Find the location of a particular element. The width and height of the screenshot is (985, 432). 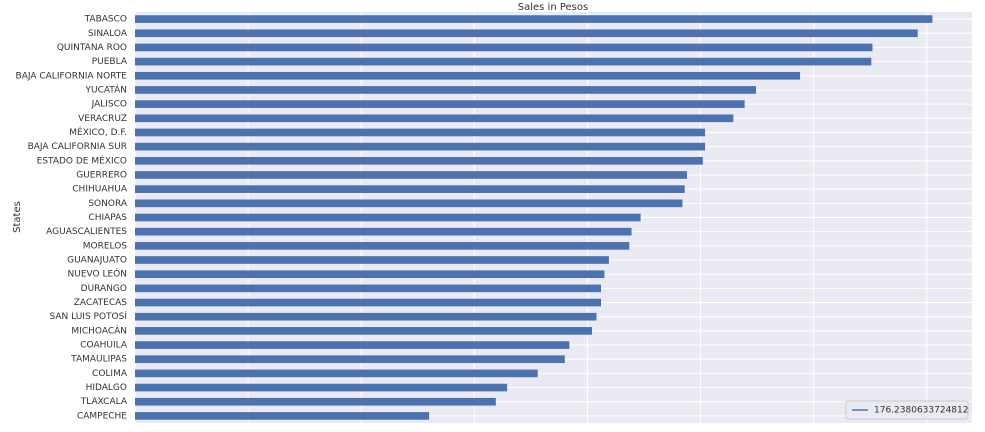

y-tick-label: ESTADO DE MÉXICO is located at coordinates (82, 160).